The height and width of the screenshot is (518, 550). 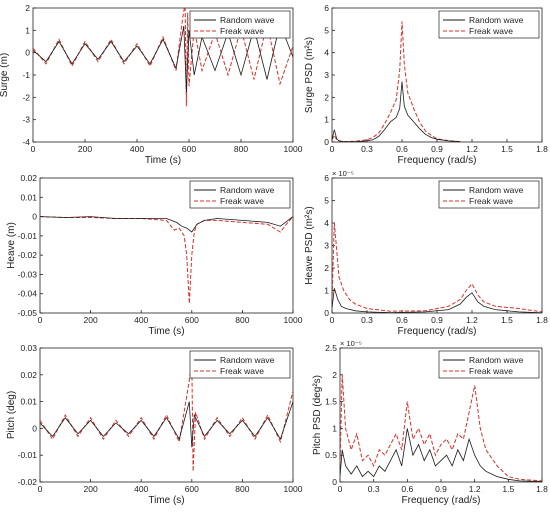 I want to click on y-tick-label: -1, so click(x=26, y=75).